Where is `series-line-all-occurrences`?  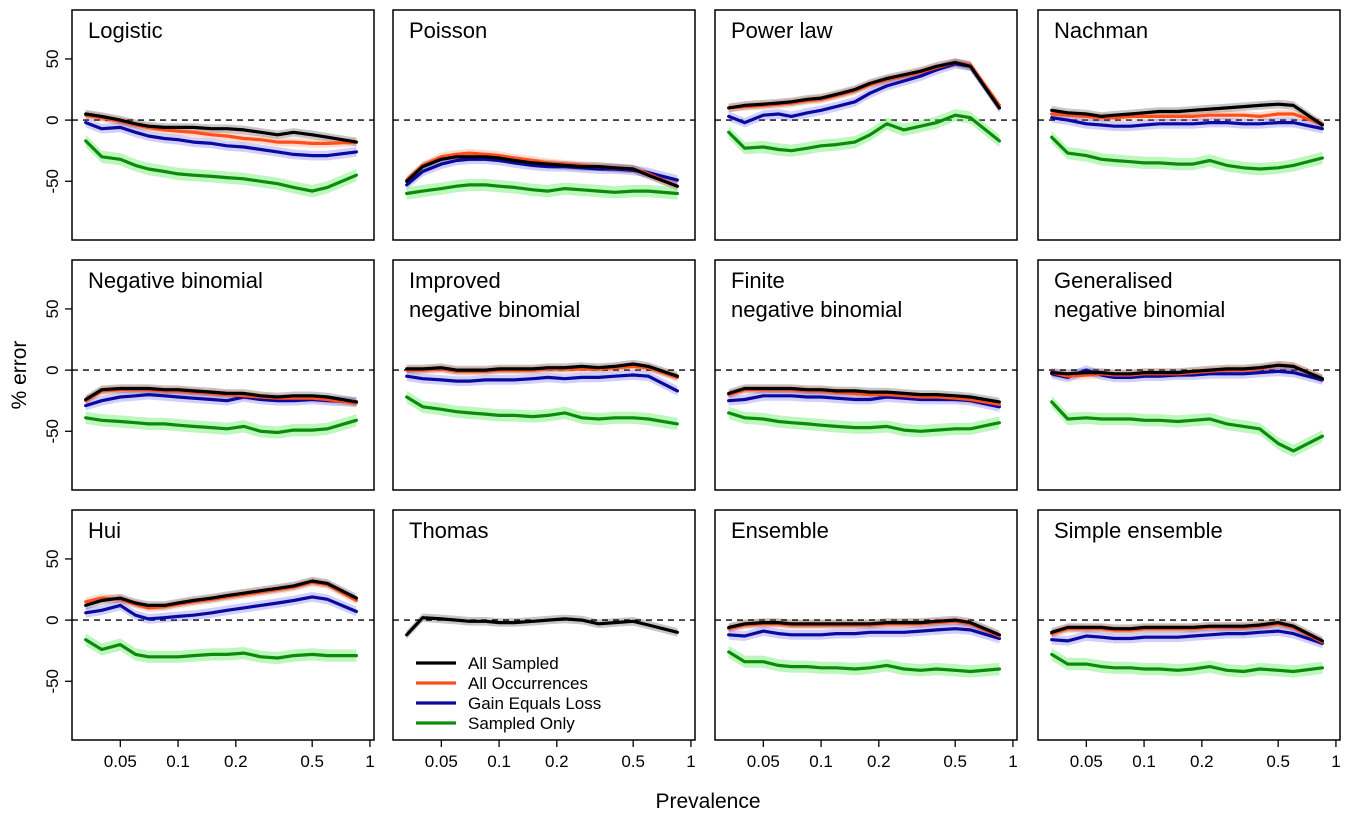 series-line-all-occurrences is located at coordinates (1187, 119).